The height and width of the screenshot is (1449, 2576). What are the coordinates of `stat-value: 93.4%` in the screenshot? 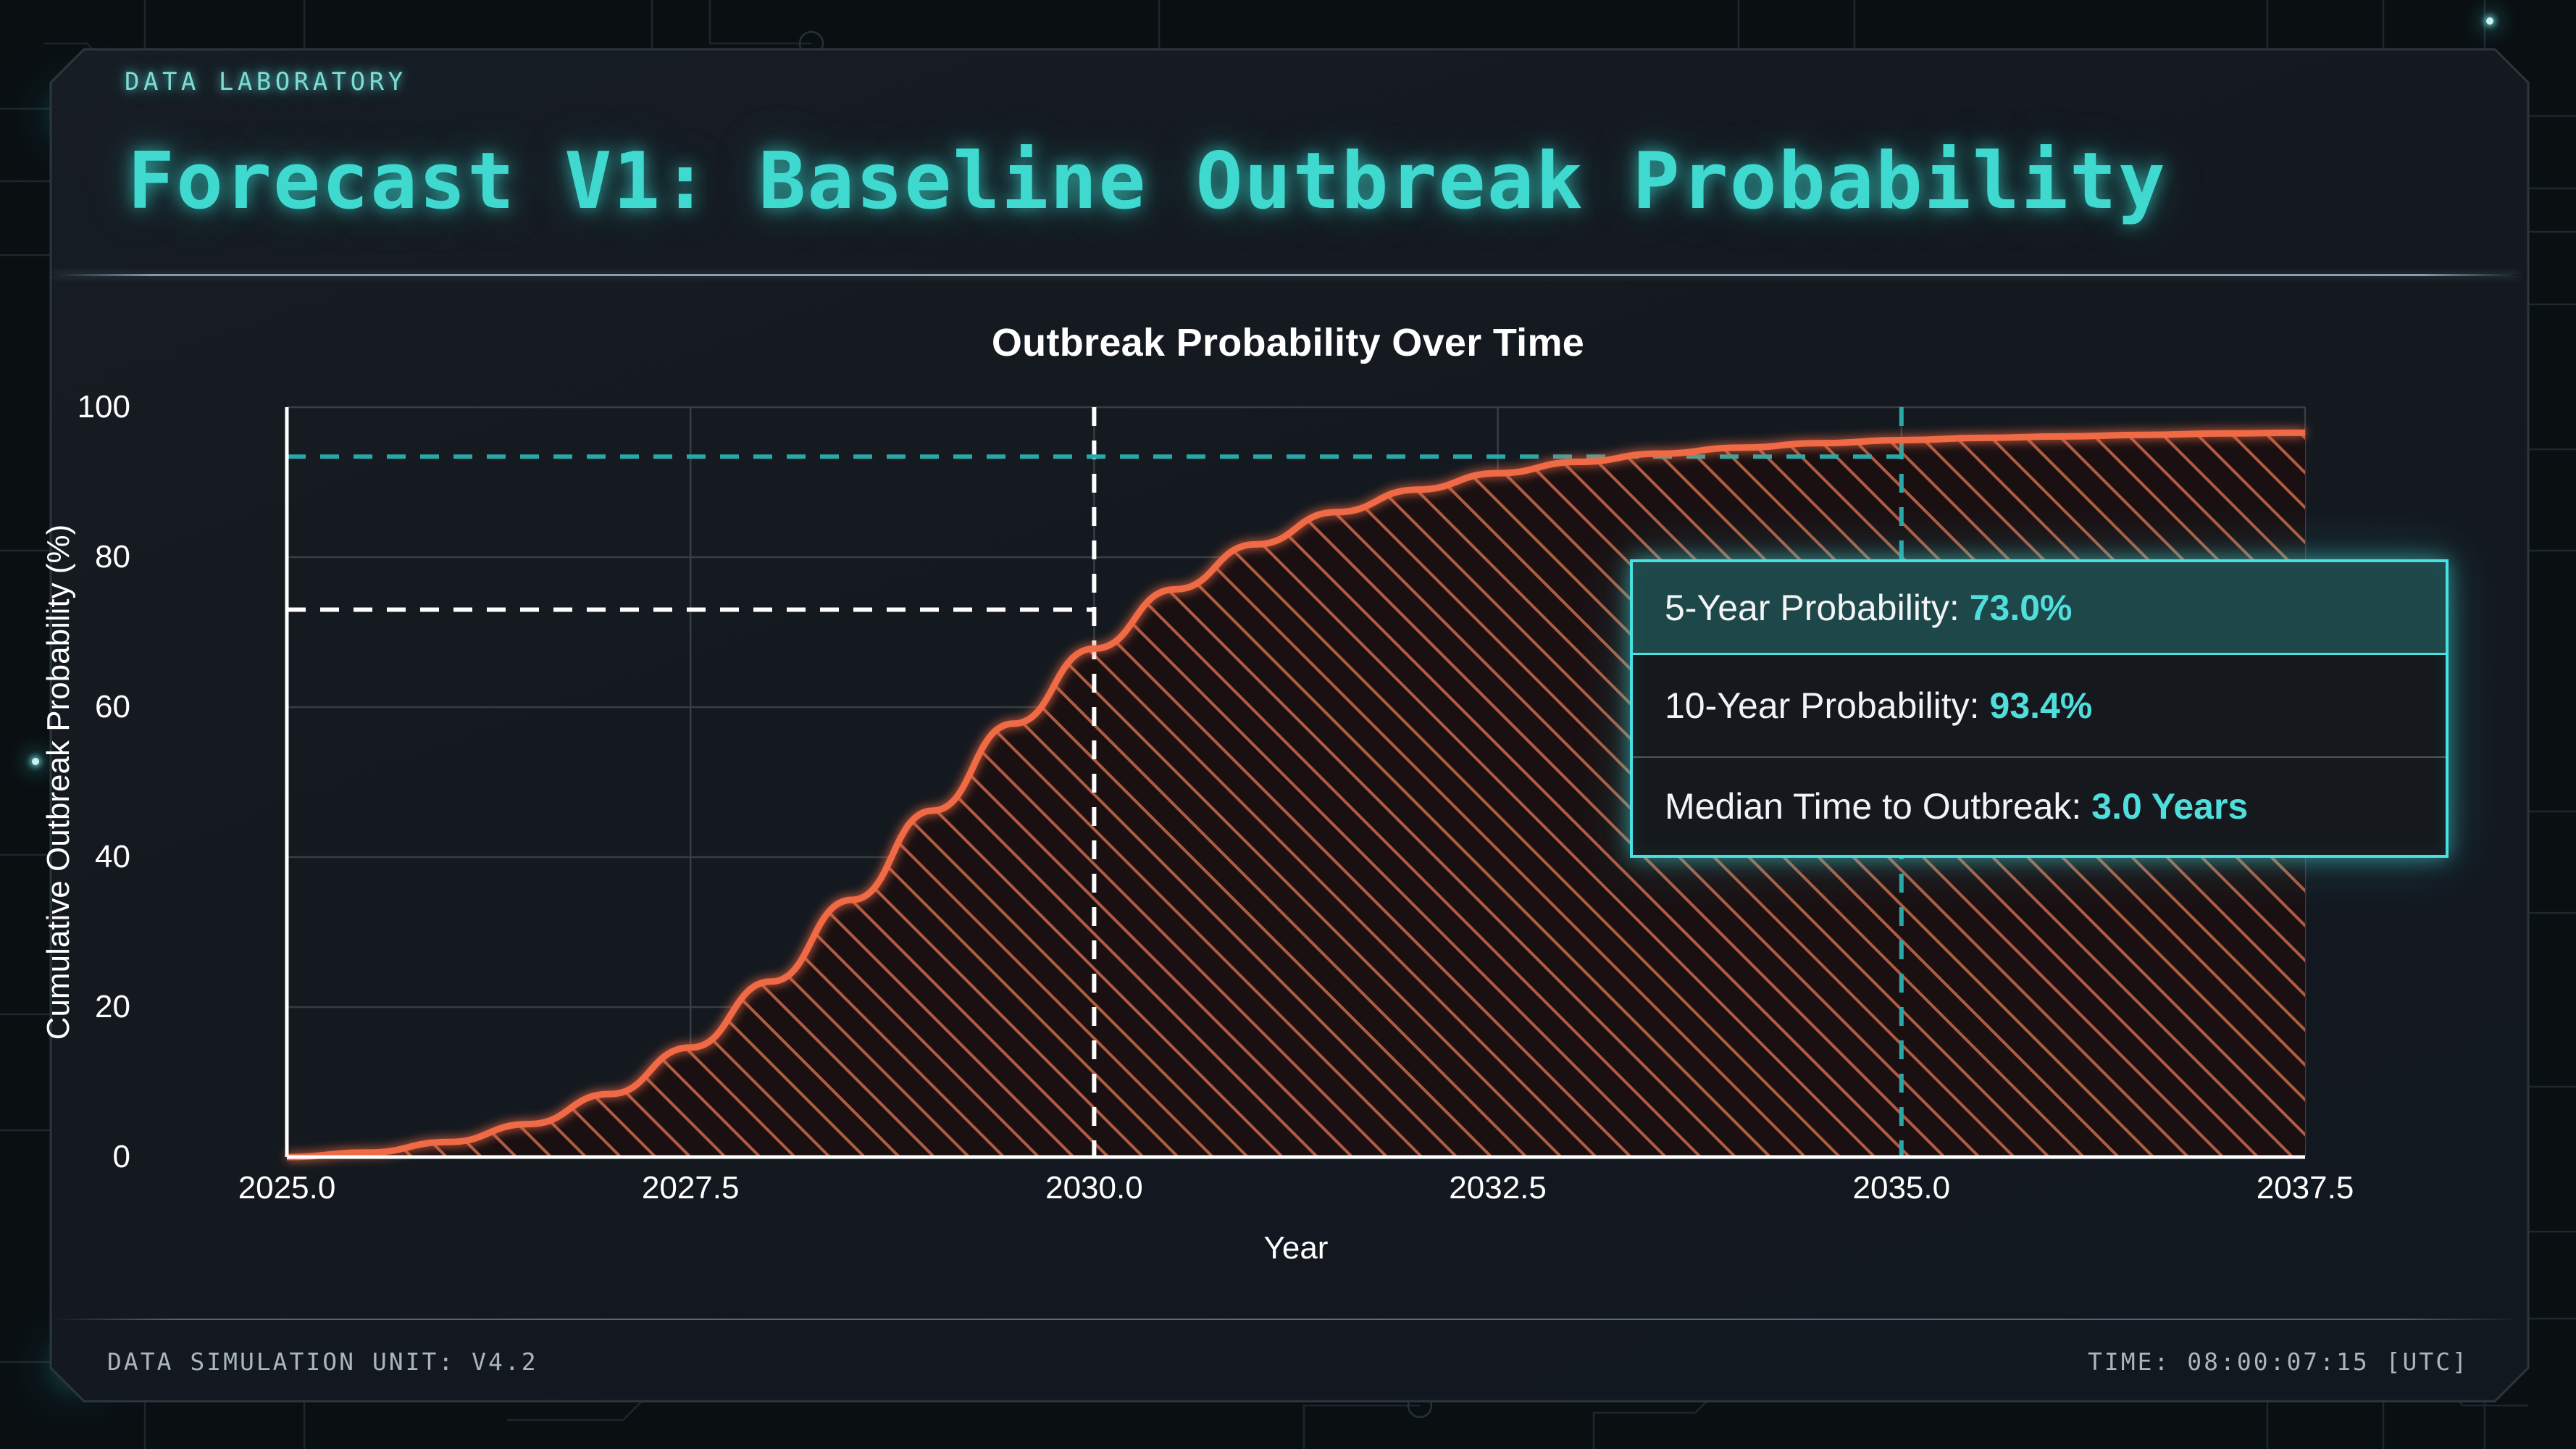 It's located at (2041, 706).